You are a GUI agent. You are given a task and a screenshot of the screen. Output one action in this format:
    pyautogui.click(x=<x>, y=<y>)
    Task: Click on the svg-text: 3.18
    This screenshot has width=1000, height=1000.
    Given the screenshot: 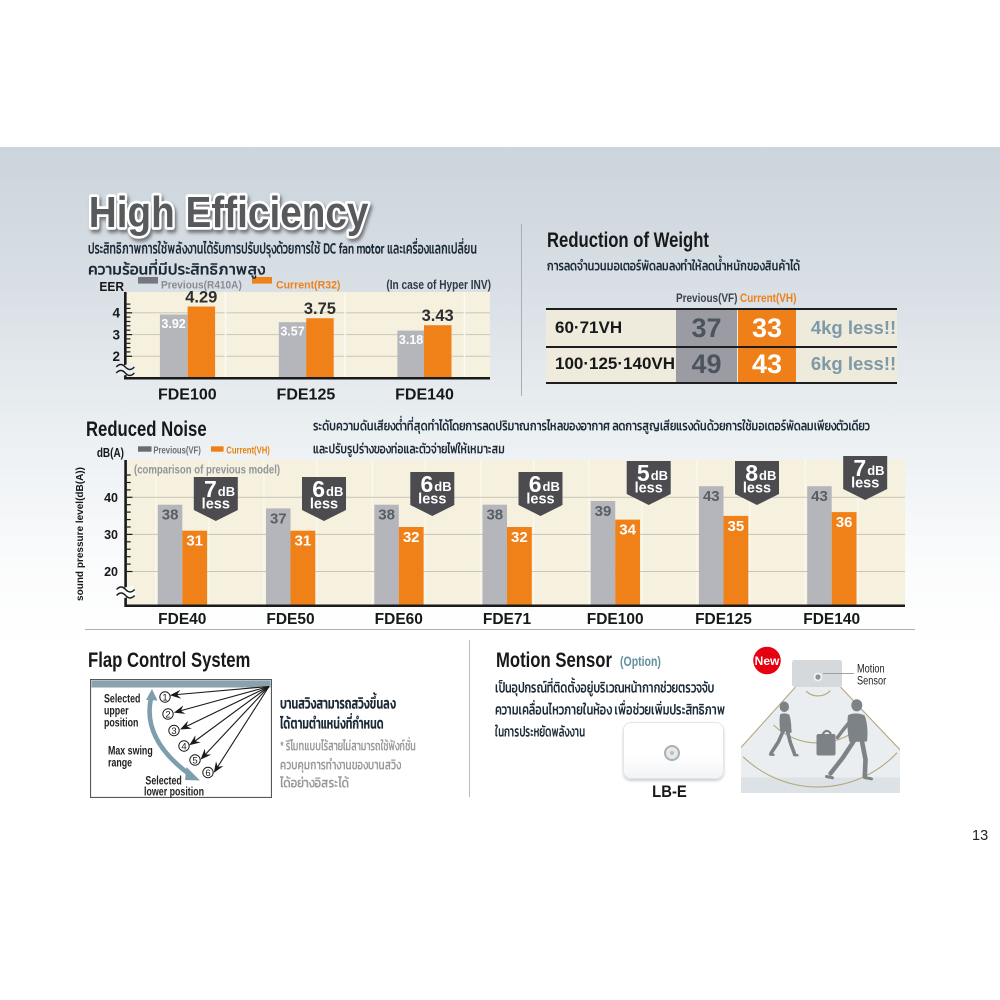 What is the action you would take?
    pyautogui.click(x=411, y=340)
    